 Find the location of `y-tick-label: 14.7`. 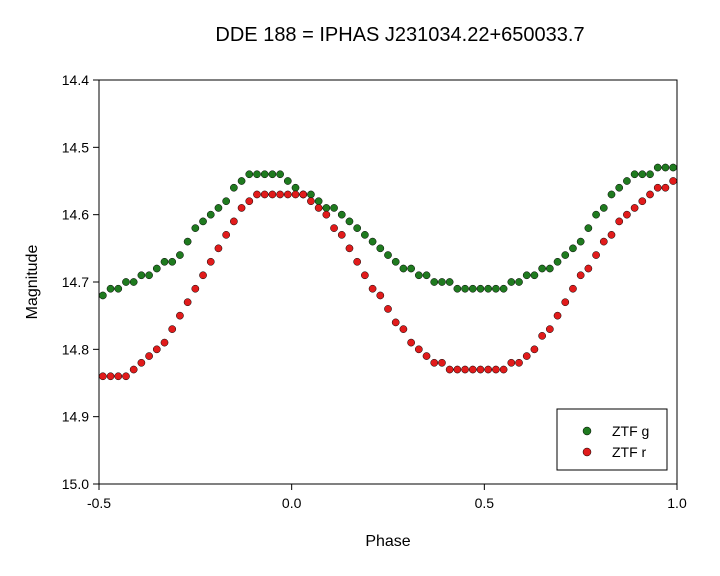

y-tick-label: 14.7 is located at coordinates (75, 282).